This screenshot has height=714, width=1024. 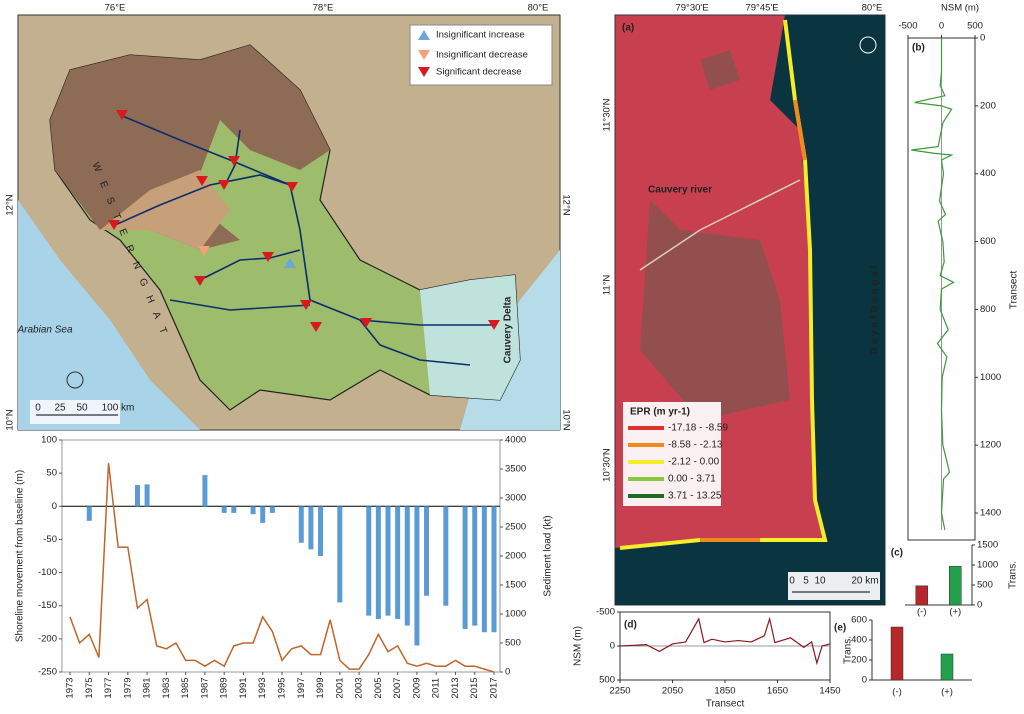 I want to click on y2-tick-label: 4000, so click(x=515, y=440).